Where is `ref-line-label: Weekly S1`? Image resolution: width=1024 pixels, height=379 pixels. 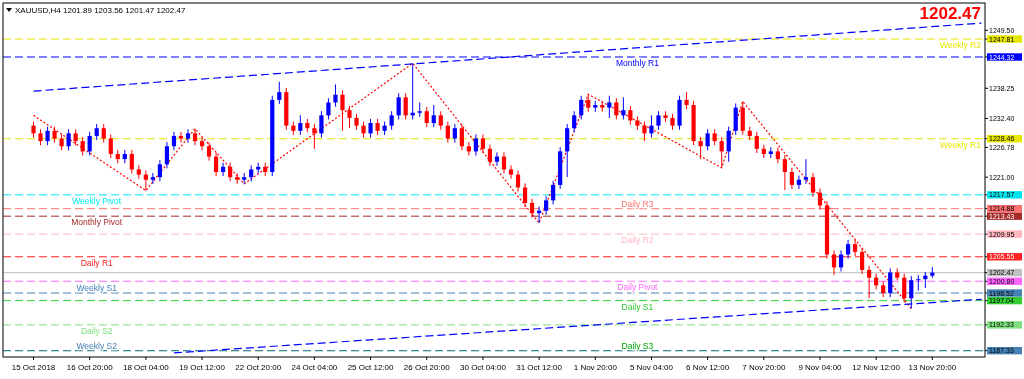 ref-line-label: Weekly S1 is located at coordinates (97, 288).